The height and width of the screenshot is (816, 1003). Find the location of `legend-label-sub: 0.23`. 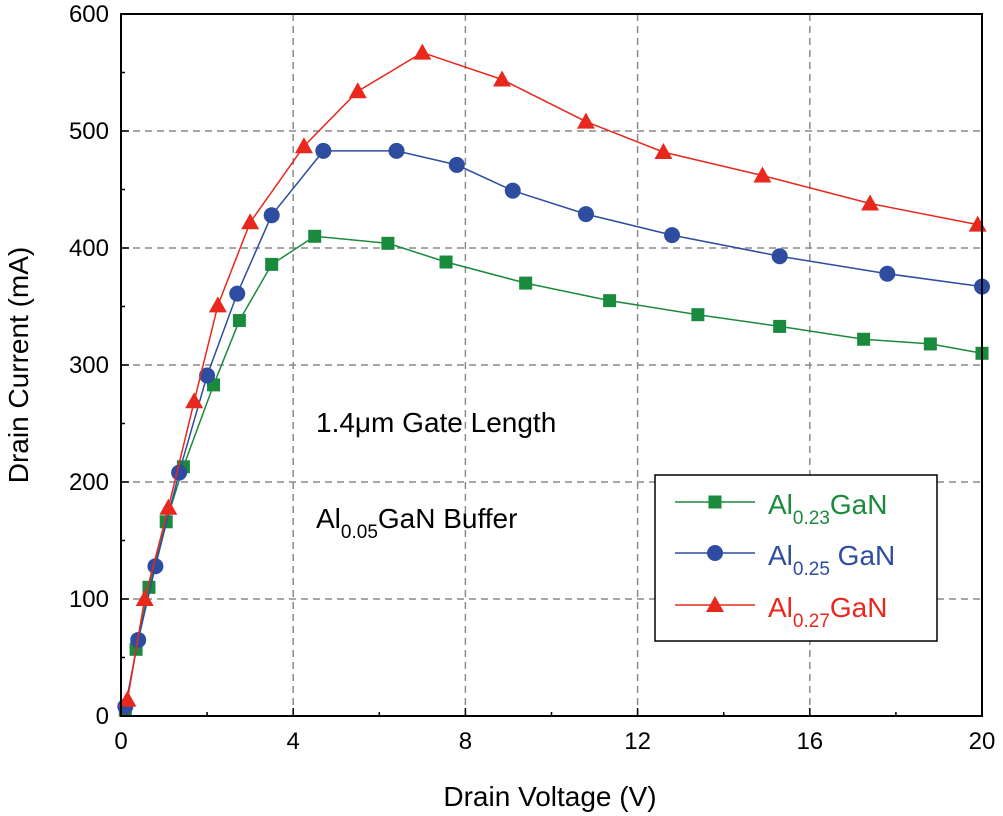

legend-label-sub: 0.23 is located at coordinates (811, 518).